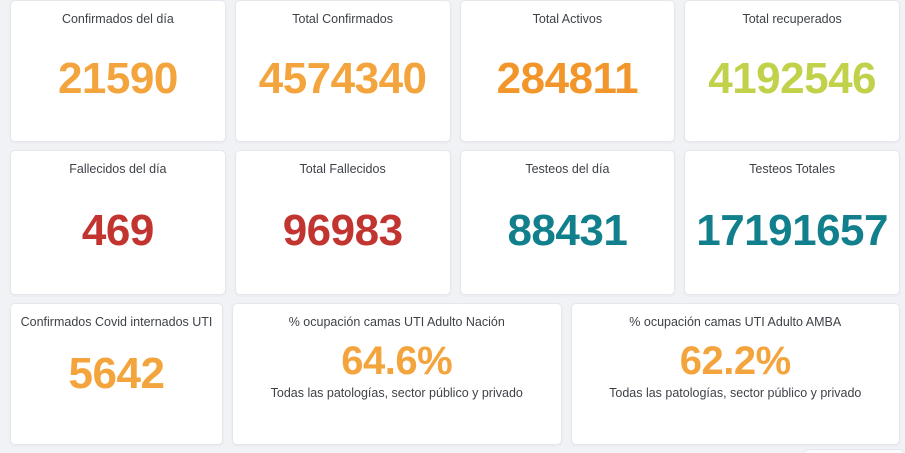 This screenshot has height=453, width=905. I want to click on card-title: Total recuperados, so click(792, 19).